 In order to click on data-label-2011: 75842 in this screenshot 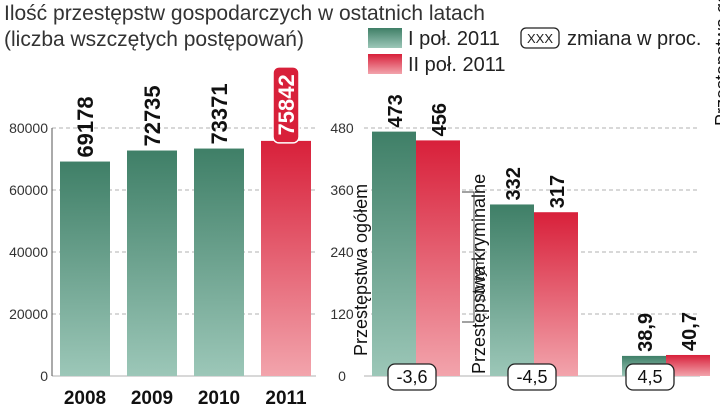, I will do `click(286, 105)`.